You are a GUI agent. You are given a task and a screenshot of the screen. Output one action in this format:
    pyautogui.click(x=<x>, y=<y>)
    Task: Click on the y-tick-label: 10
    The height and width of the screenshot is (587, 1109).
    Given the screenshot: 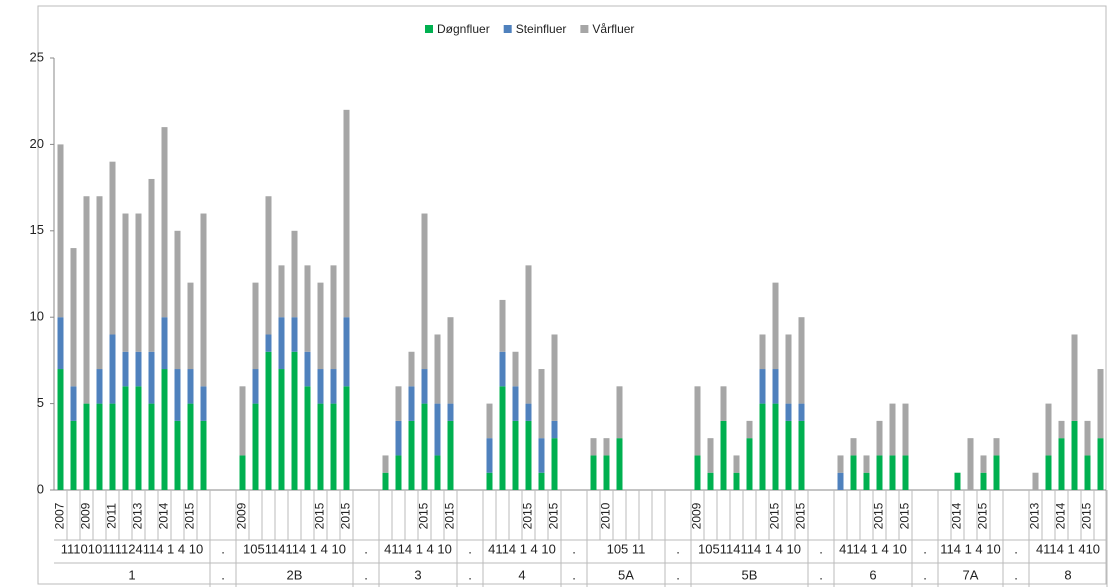 What is the action you would take?
    pyautogui.click(x=37, y=316)
    